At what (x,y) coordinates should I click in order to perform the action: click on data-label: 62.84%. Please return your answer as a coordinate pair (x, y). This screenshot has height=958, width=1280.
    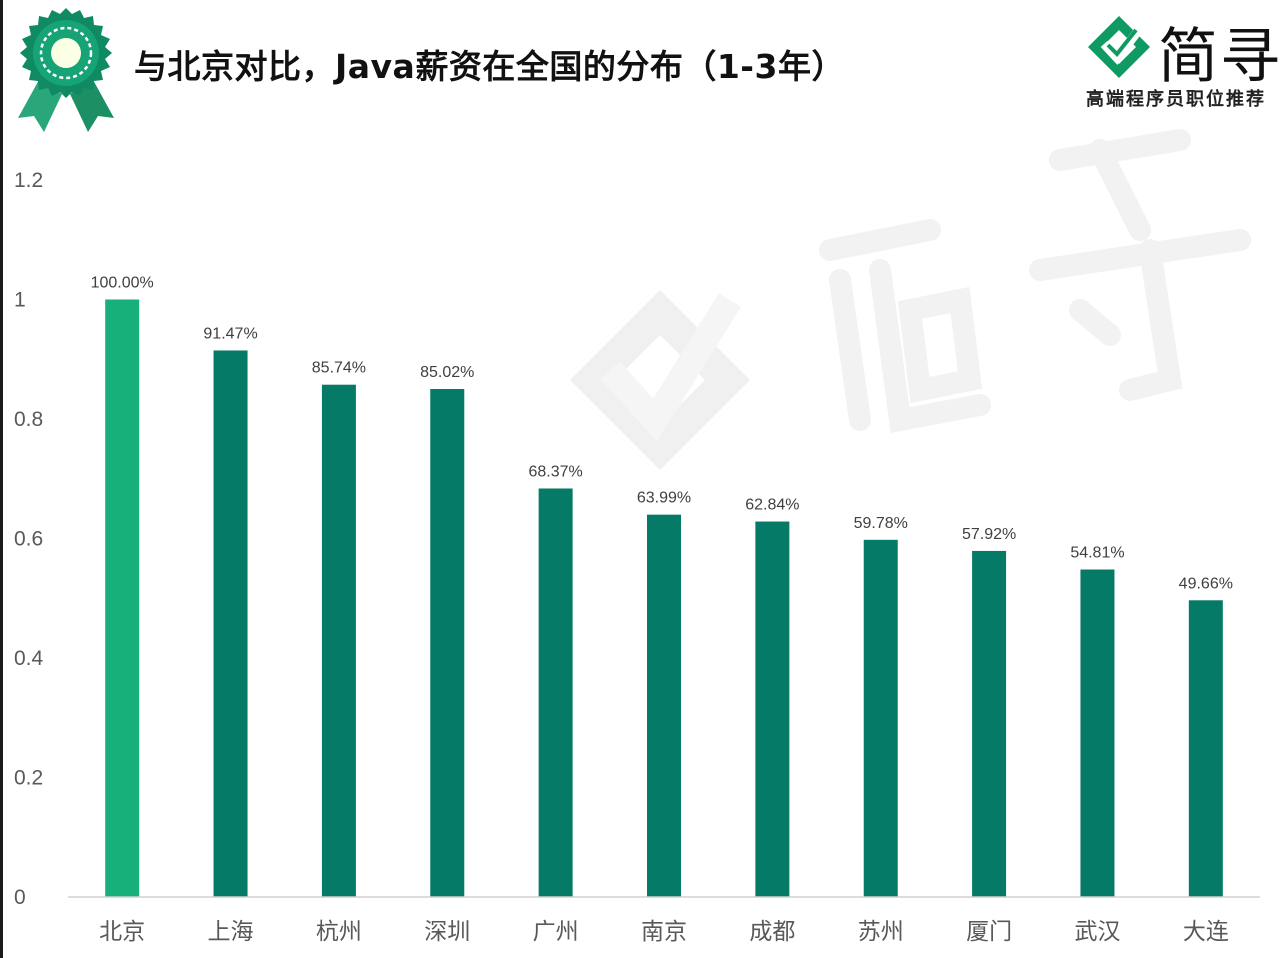
    Looking at the image, I should click on (772, 505).